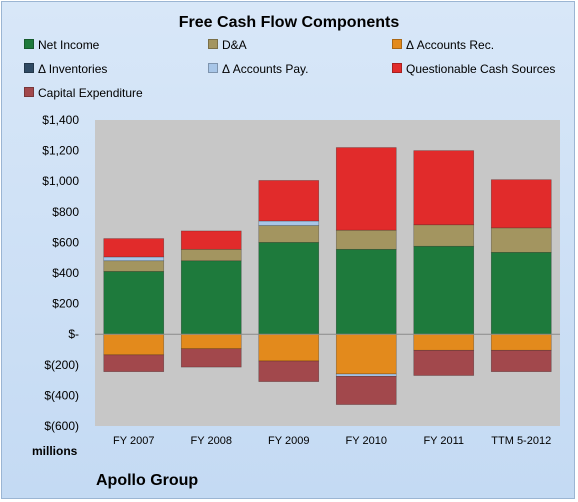  What do you see at coordinates (147, 480) in the screenshot?
I see `company-name: Apollo Group` at bounding box center [147, 480].